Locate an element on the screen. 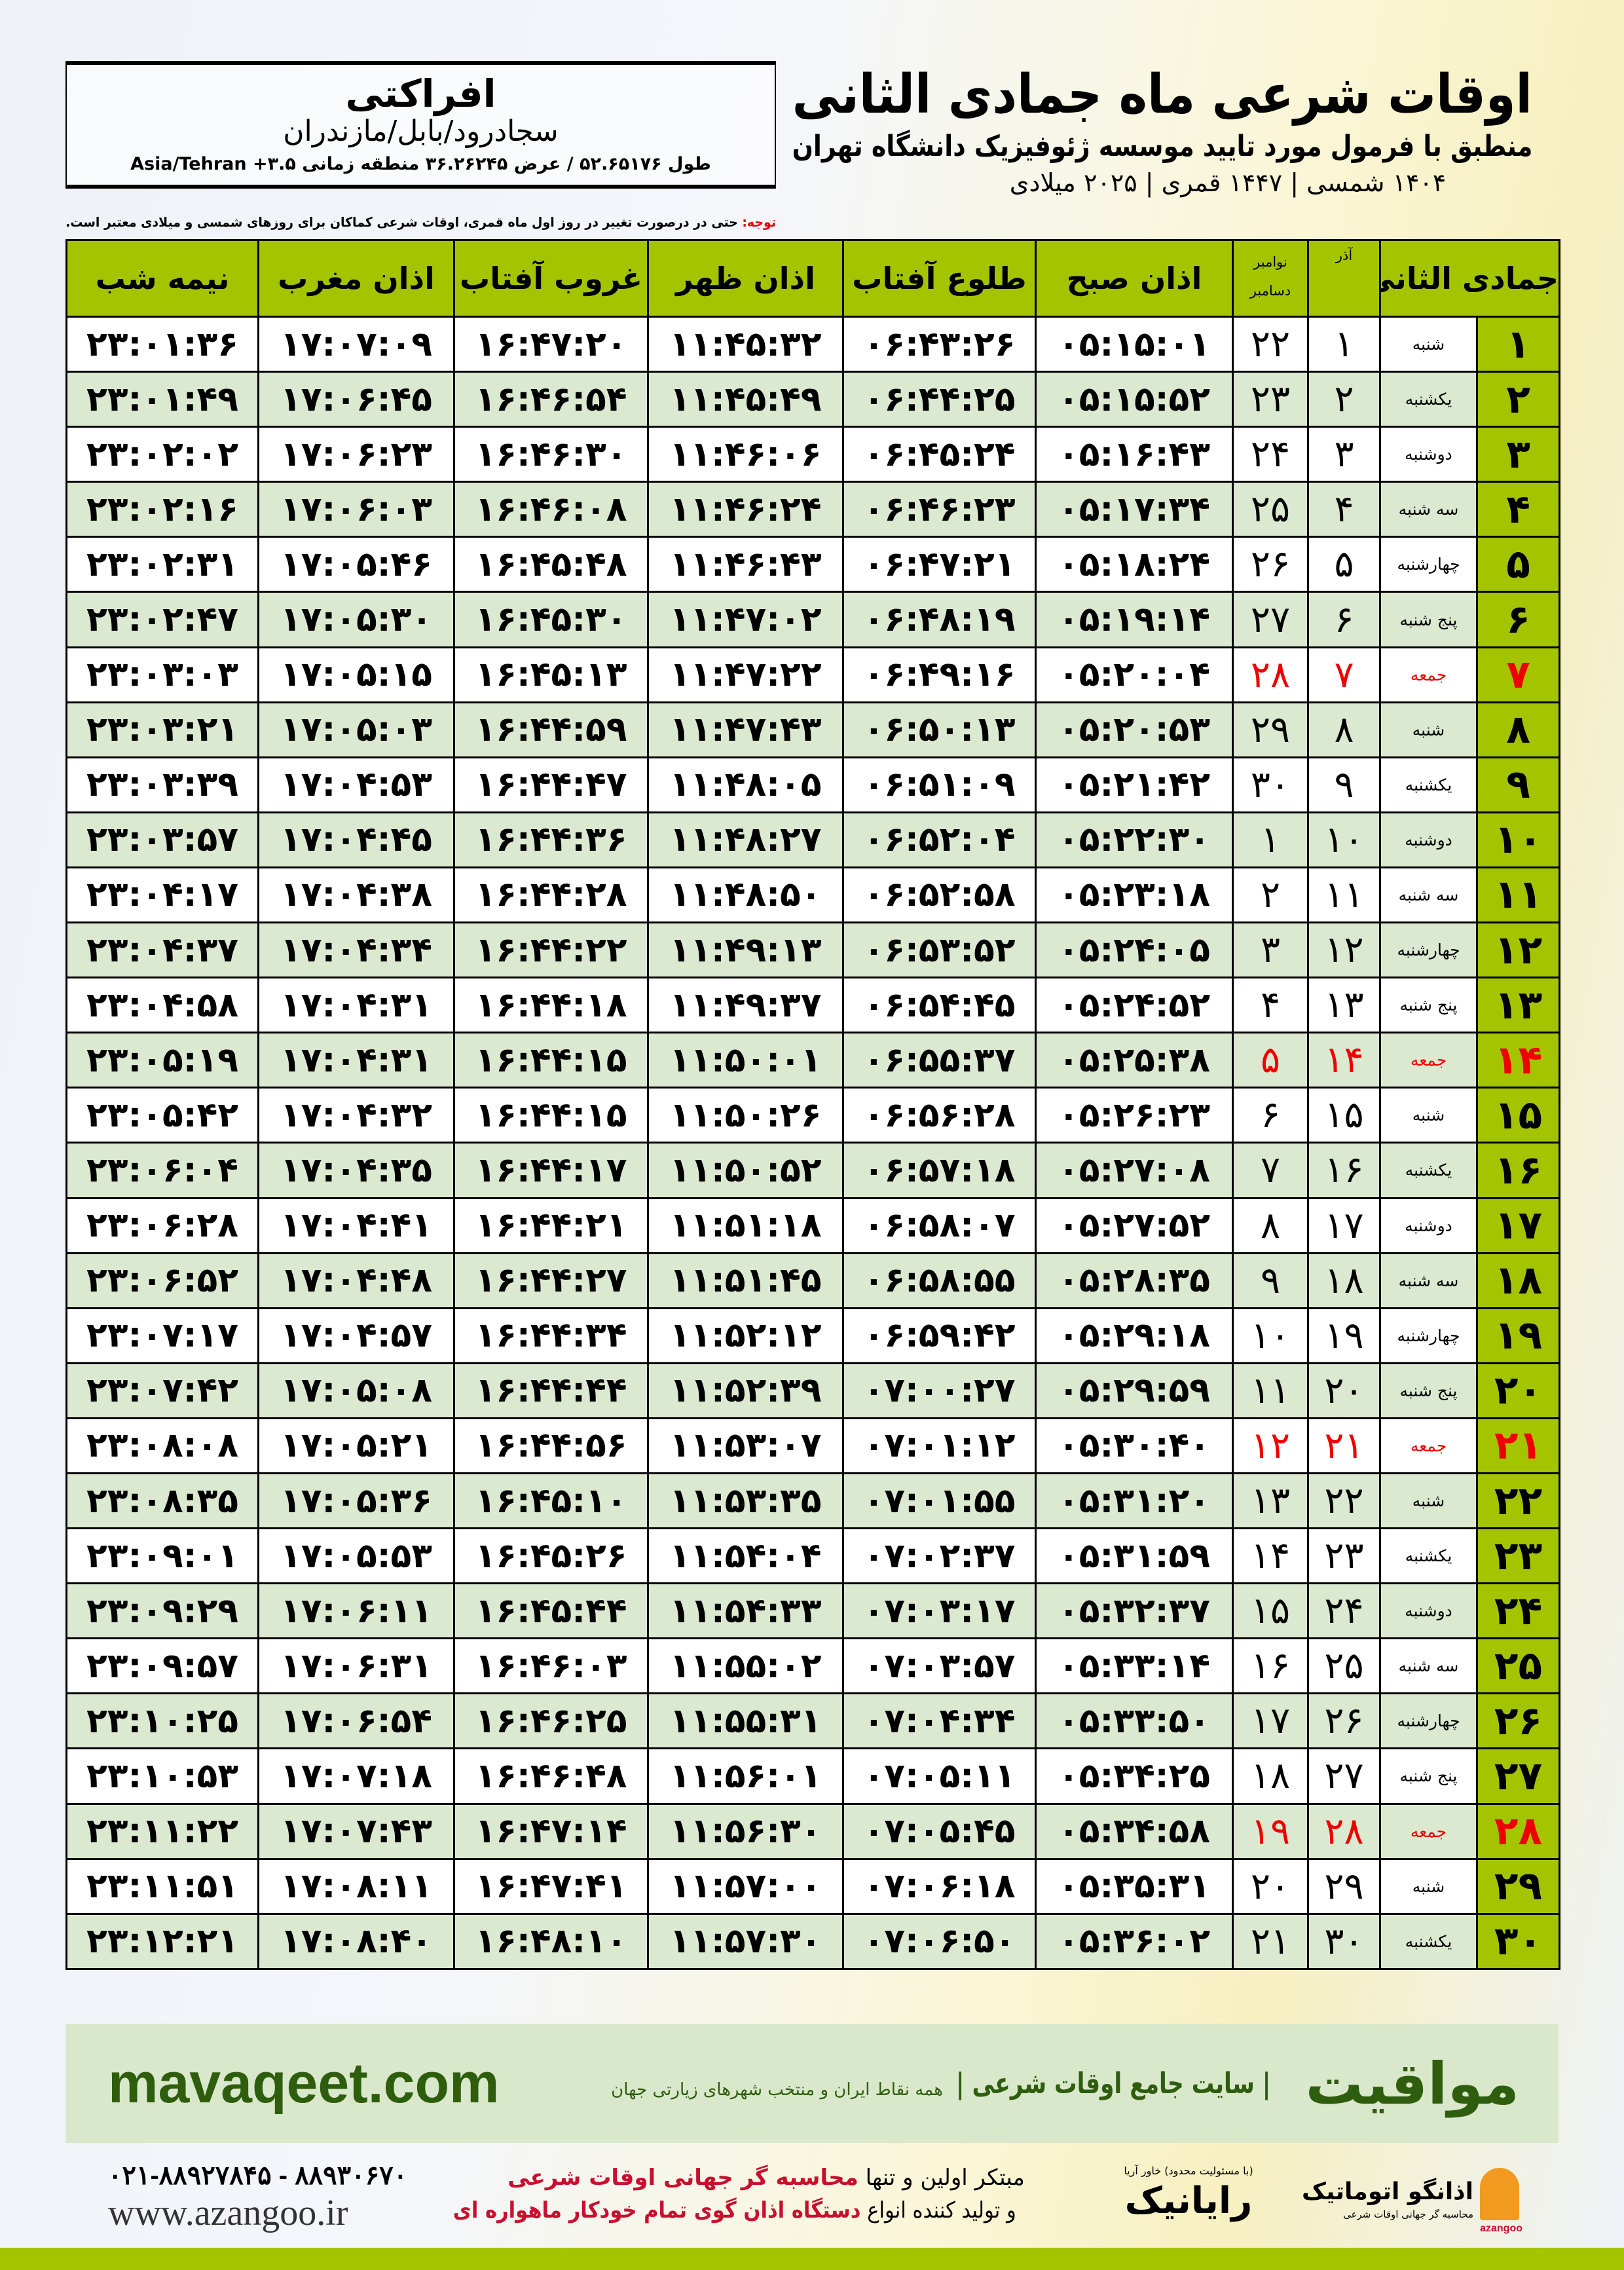 The image size is (1624, 2270). maghrib: ۱۷:۰۶:۴۵ is located at coordinates (356, 399).